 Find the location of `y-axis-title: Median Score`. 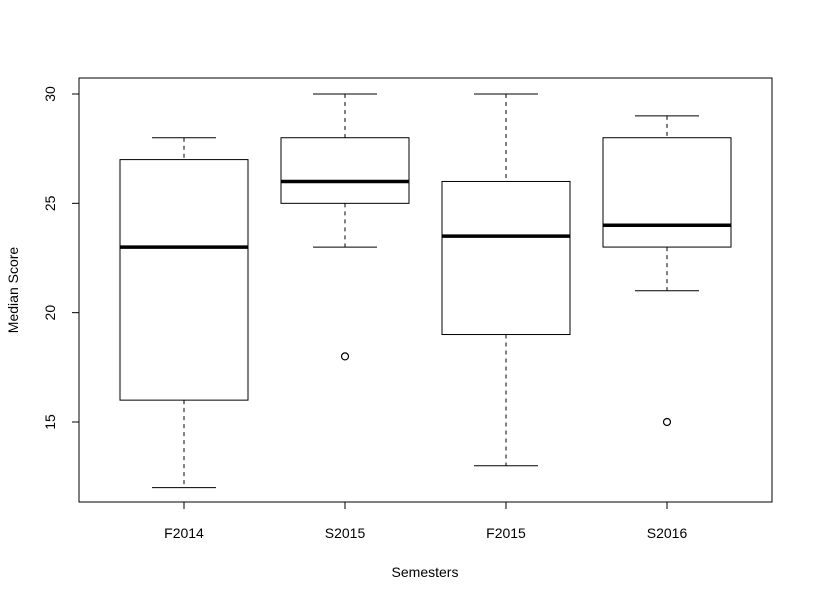

y-axis-title: Median Score is located at coordinates (13, 290).